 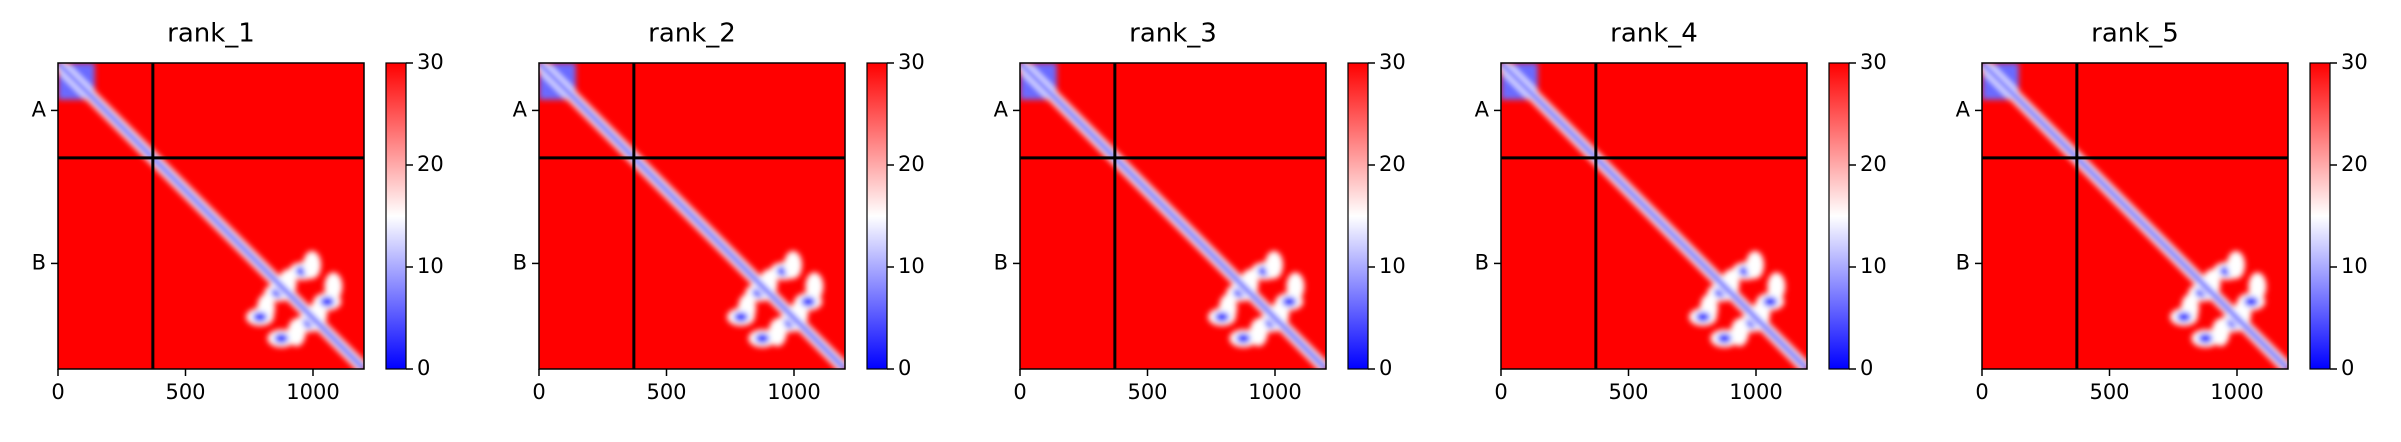 What do you see at coordinates (692, 34) in the screenshot?
I see `panel-title: rank_2` at bounding box center [692, 34].